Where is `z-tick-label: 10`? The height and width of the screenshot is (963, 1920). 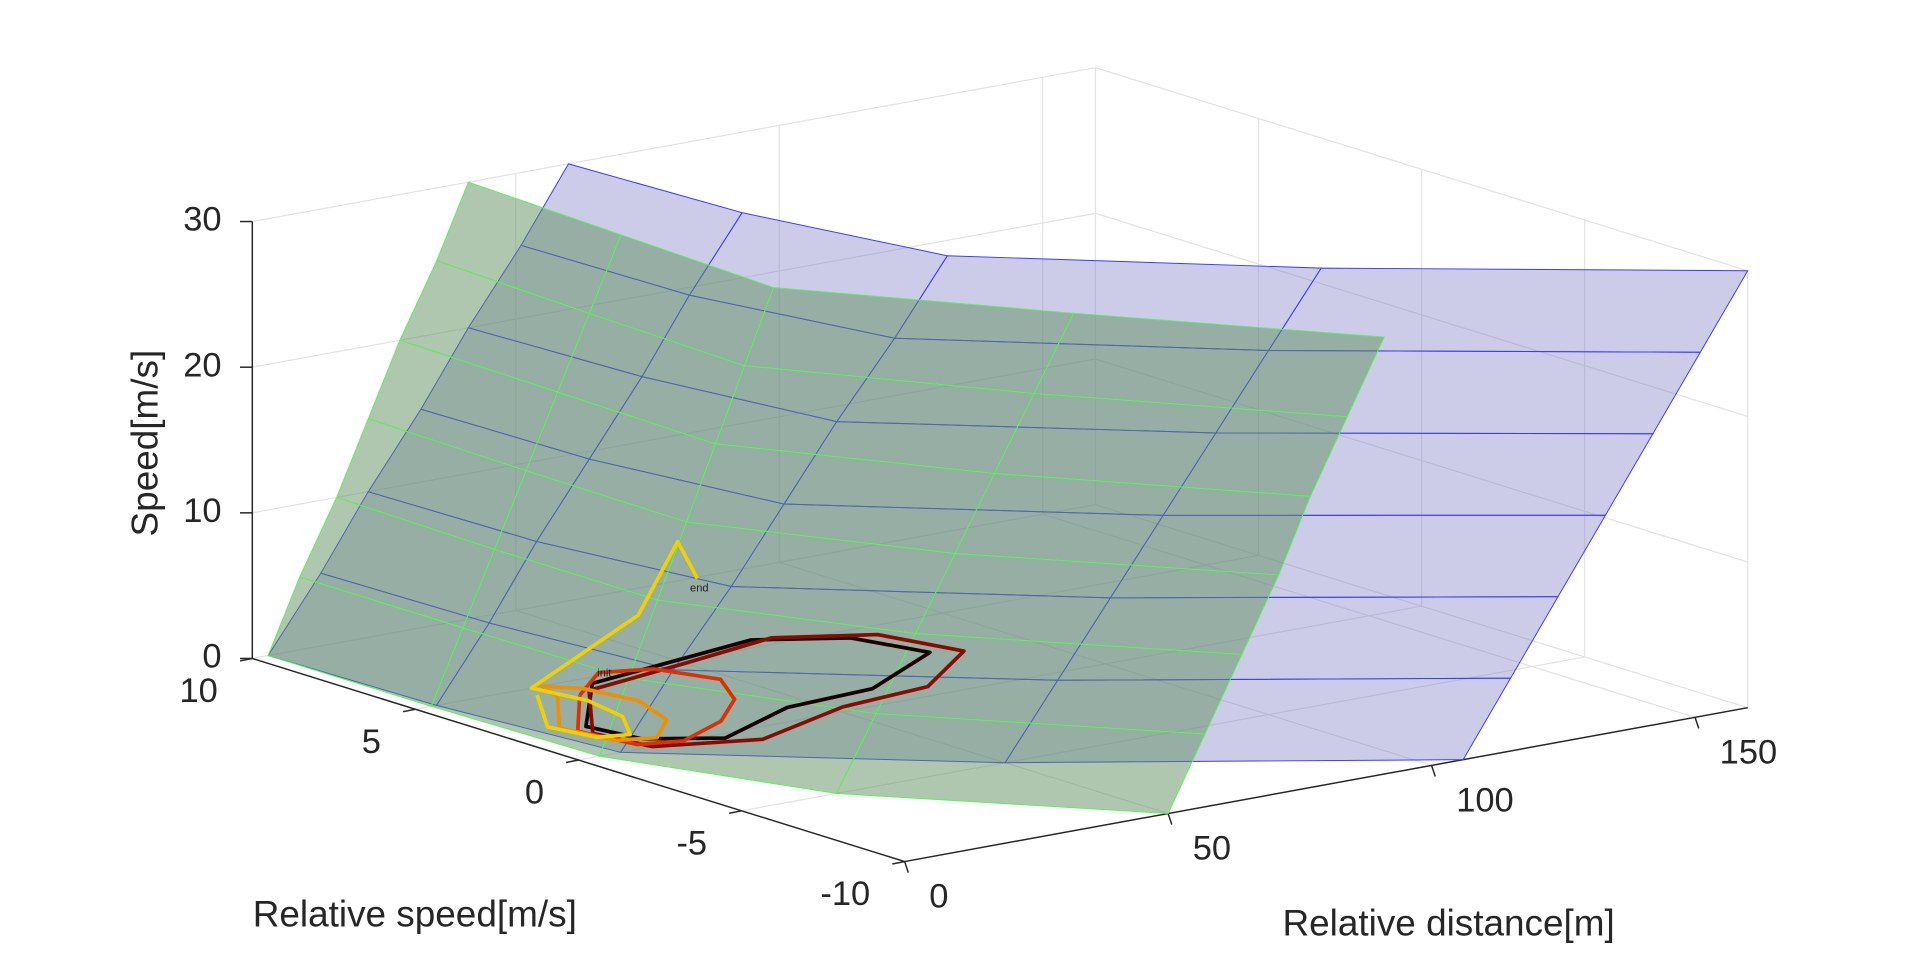 z-tick-label: 10 is located at coordinates (202, 511).